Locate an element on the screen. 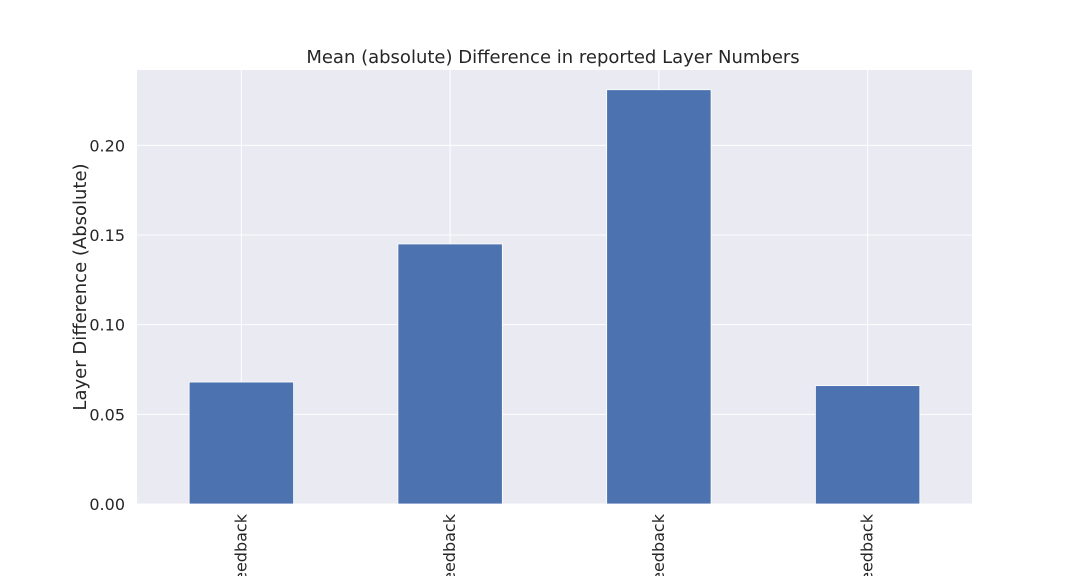  y-tick-label: 0.10 is located at coordinates (107, 325).